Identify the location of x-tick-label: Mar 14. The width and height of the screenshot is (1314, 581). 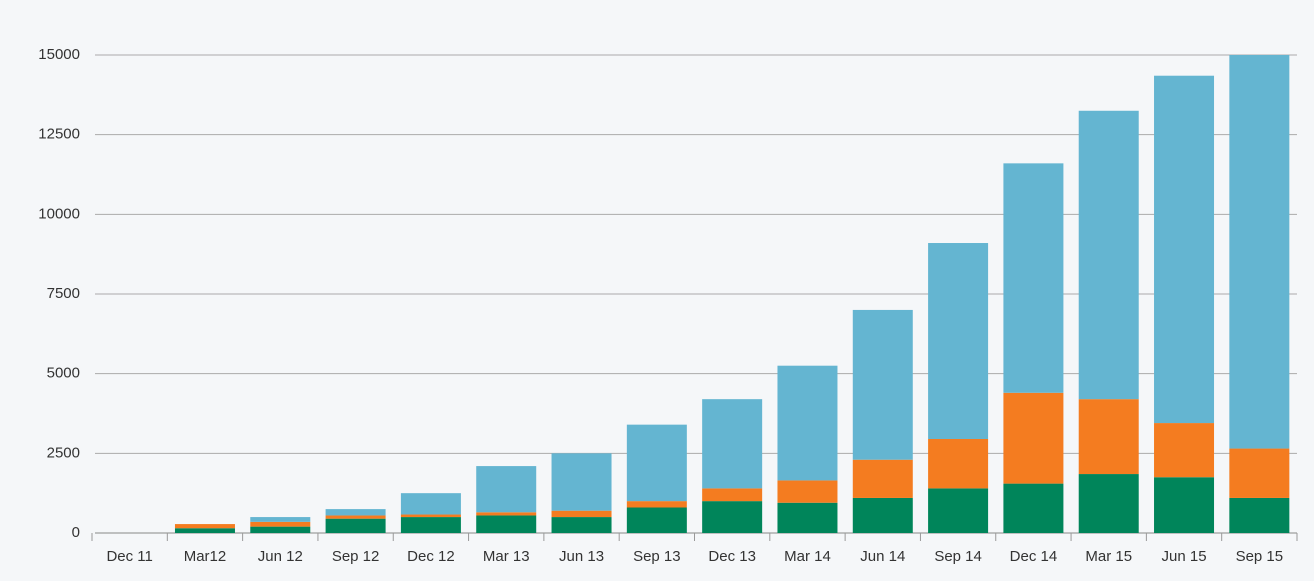
(807, 556).